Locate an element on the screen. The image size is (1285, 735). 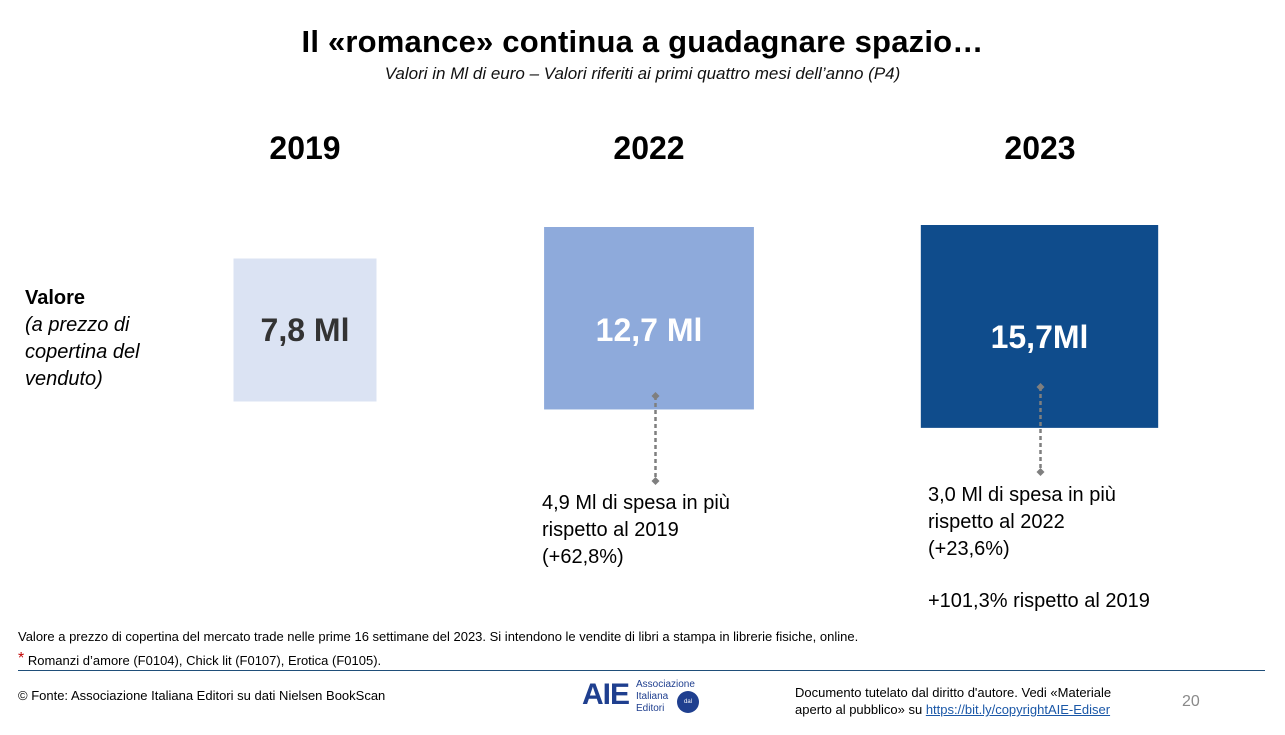
year-label-2023: 2023 is located at coordinates (1040, 148).